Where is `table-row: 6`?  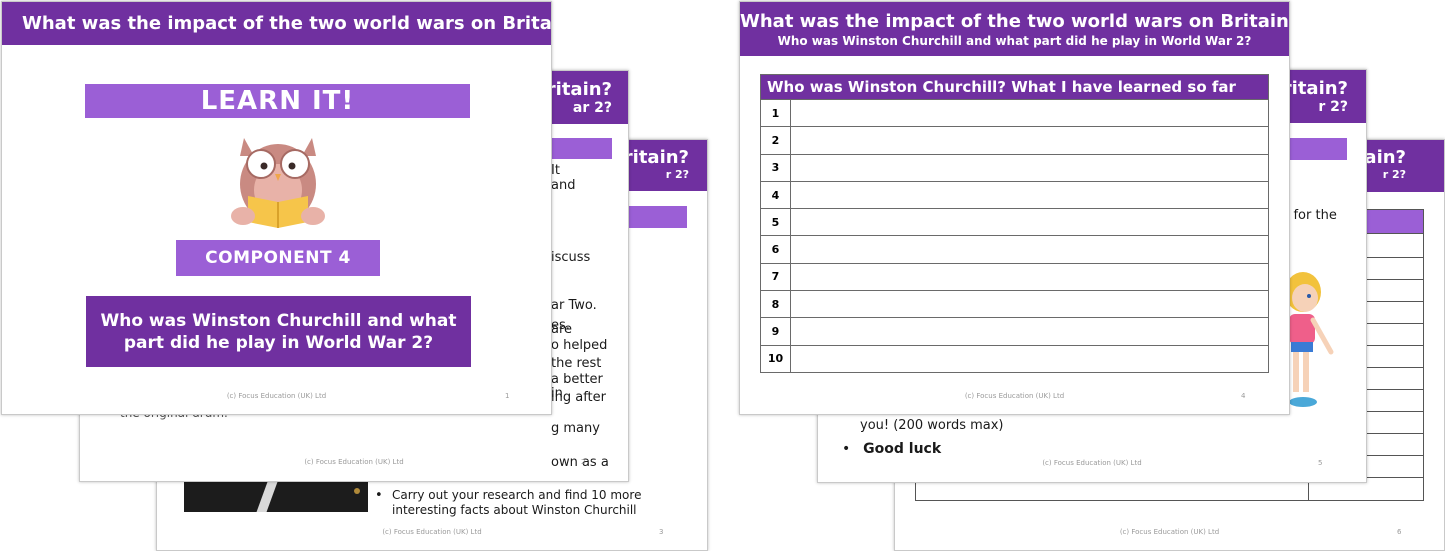 table-row: 6 is located at coordinates (1014, 249).